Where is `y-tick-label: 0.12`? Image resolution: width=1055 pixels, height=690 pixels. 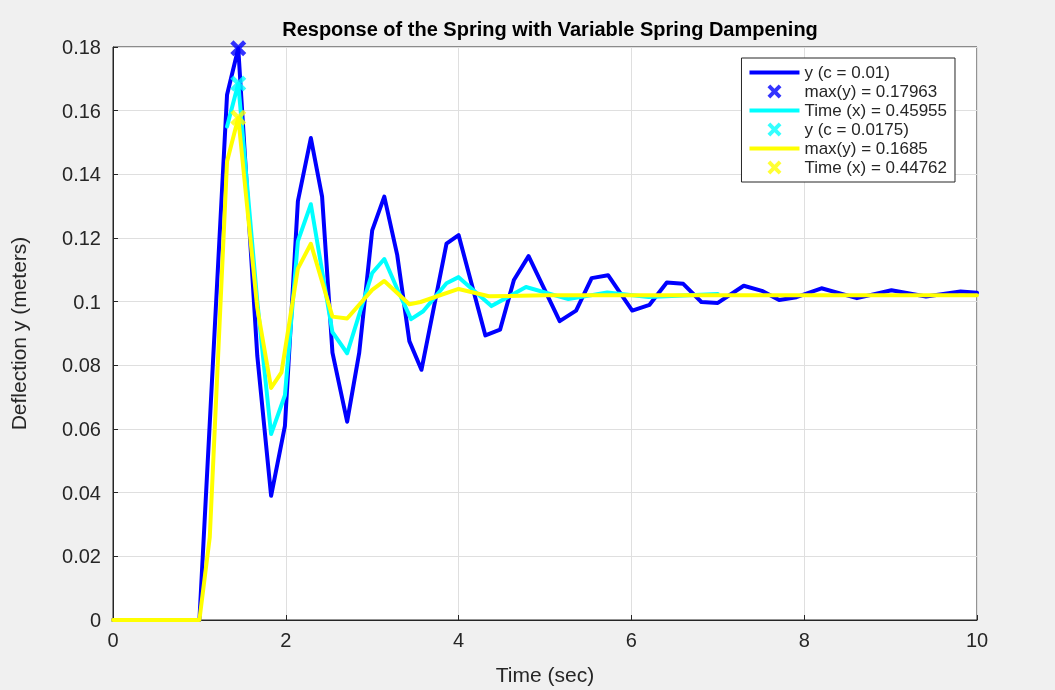
y-tick-label: 0.12 is located at coordinates (81, 238).